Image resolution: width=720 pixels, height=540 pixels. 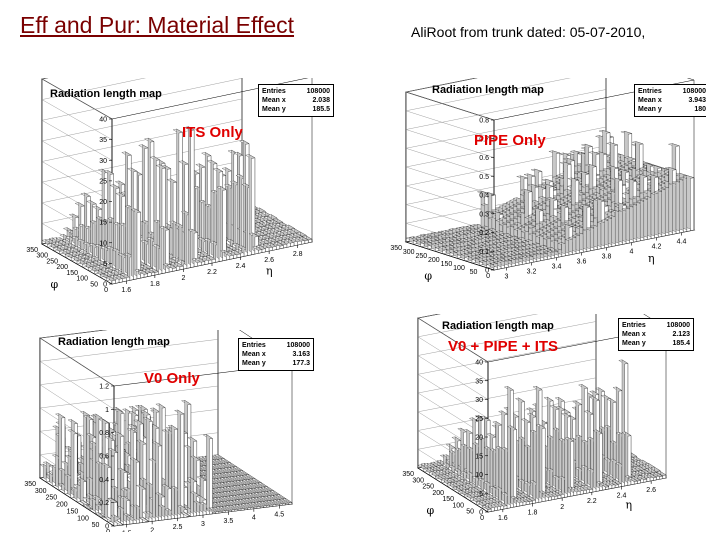 What do you see at coordinates (298, 254) in the screenshot?
I see `eta-tick-label: 2.8` at bounding box center [298, 254].